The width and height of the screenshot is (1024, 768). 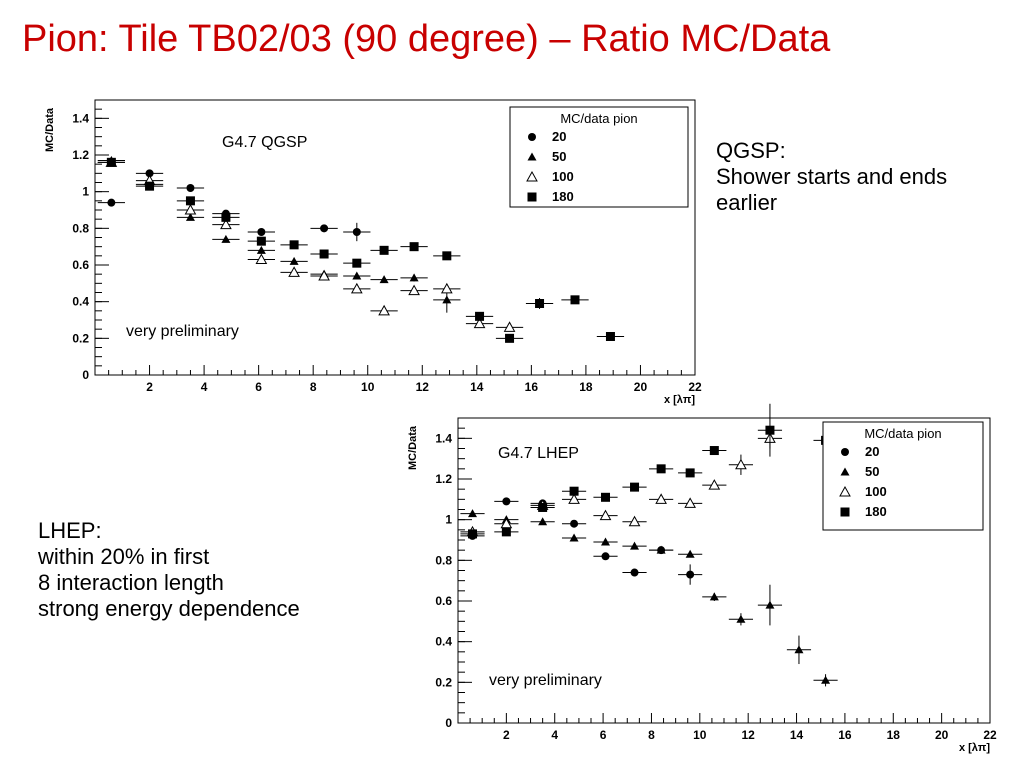 I want to click on model-label: G4.7 LHEP, so click(x=538, y=453).